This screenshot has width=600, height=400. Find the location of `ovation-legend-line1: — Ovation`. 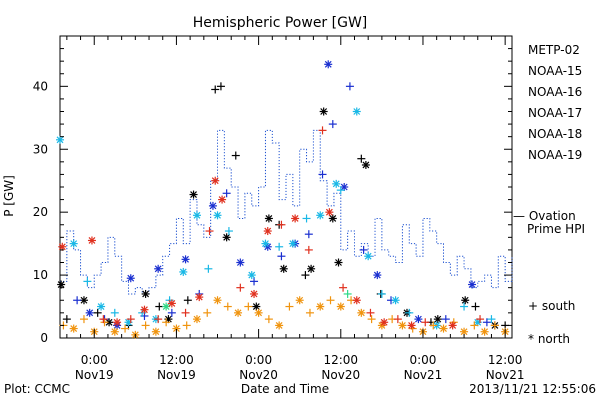

ovation-legend-line1: — Ovation is located at coordinates (544, 216).